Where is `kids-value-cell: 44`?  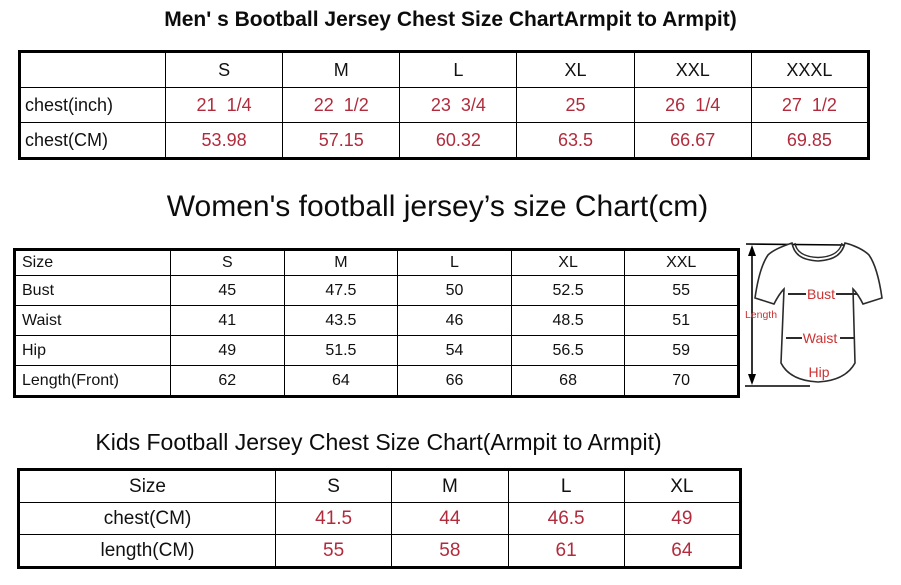
kids-value-cell: 44 is located at coordinates (450, 518).